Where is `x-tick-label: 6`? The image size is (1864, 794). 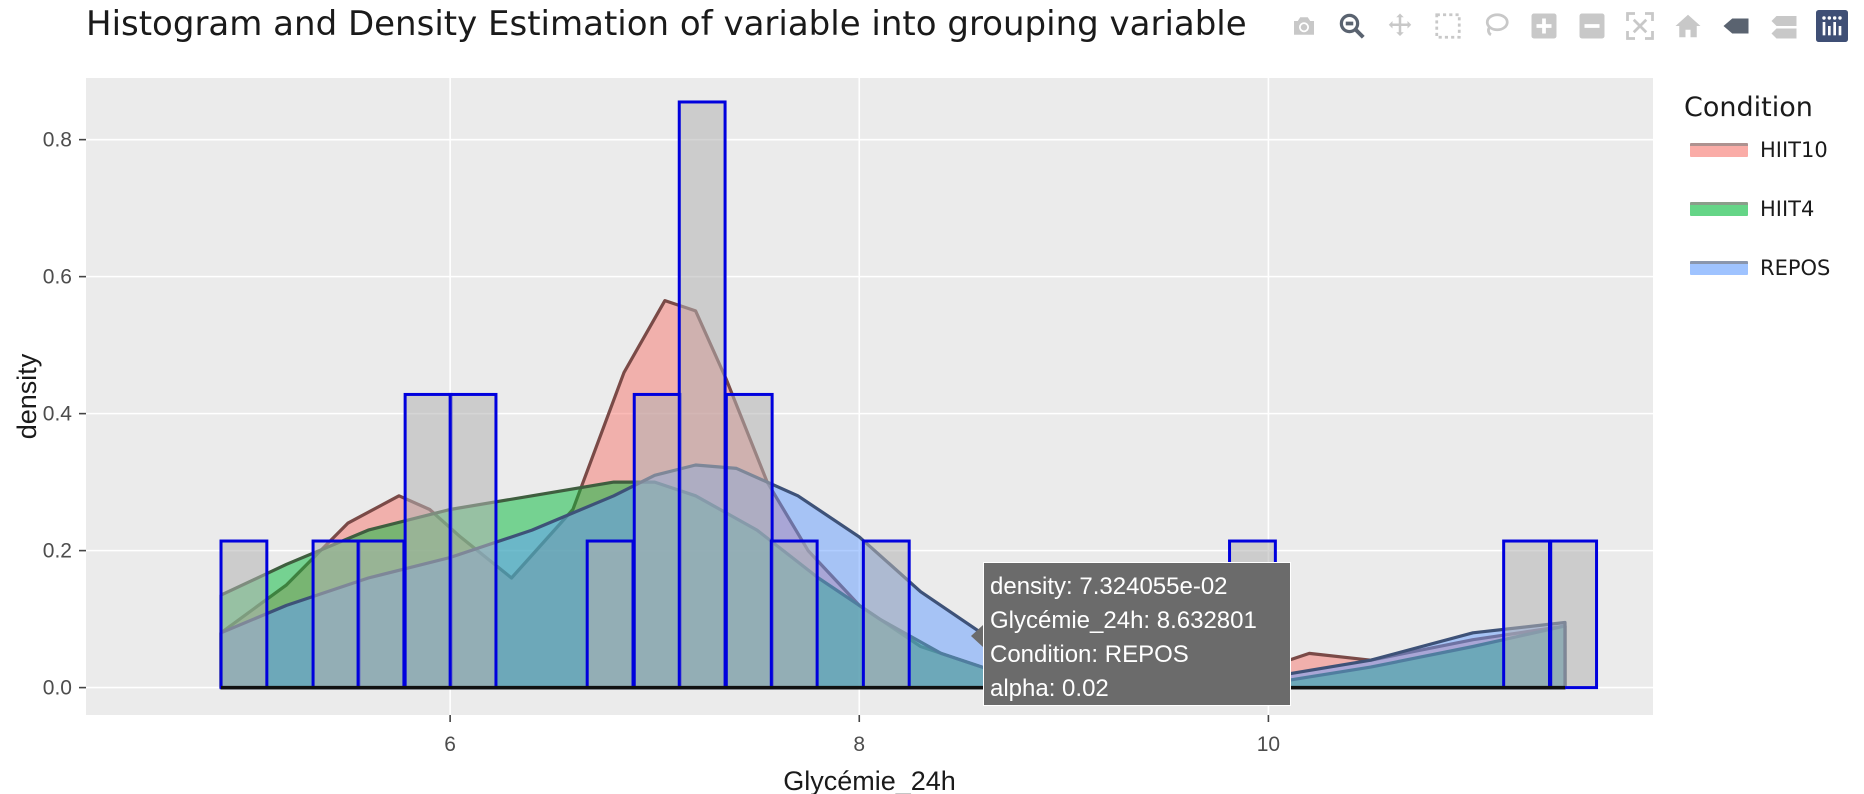 x-tick-label: 6 is located at coordinates (450, 744).